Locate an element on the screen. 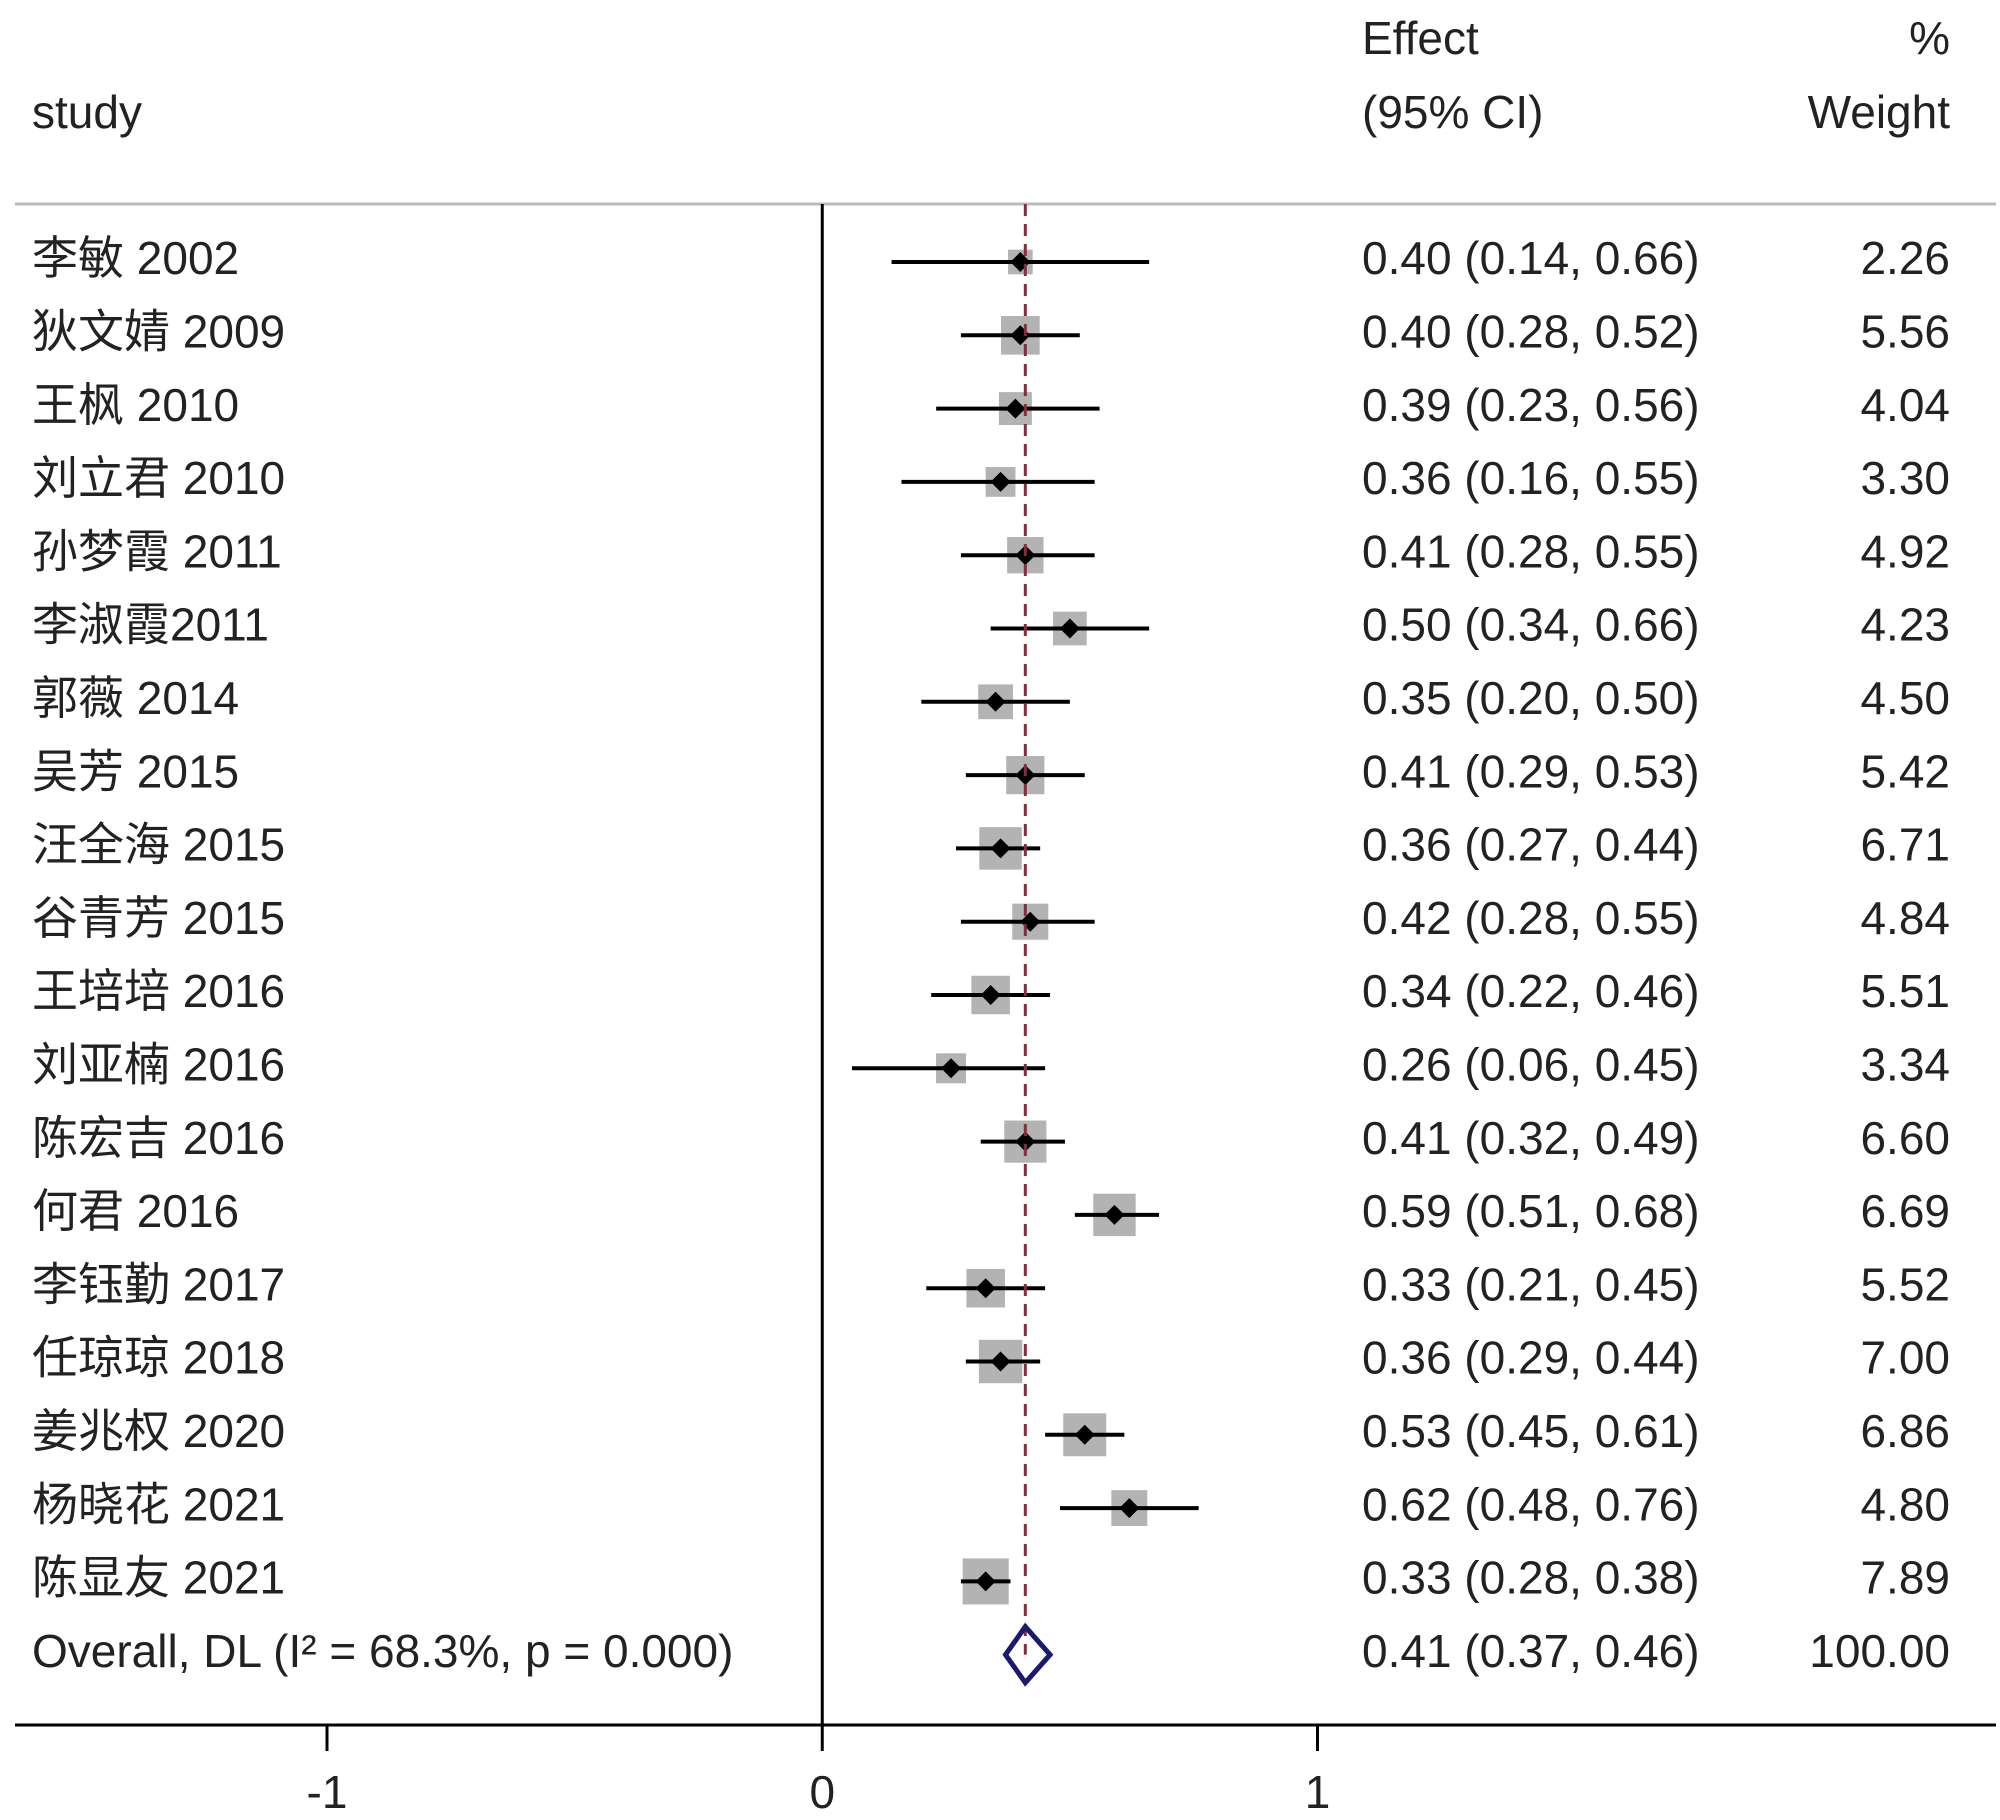 This screenshot has width=2000, height=1820. x-tick-label: 0 is located at coordinates (822, 1792).